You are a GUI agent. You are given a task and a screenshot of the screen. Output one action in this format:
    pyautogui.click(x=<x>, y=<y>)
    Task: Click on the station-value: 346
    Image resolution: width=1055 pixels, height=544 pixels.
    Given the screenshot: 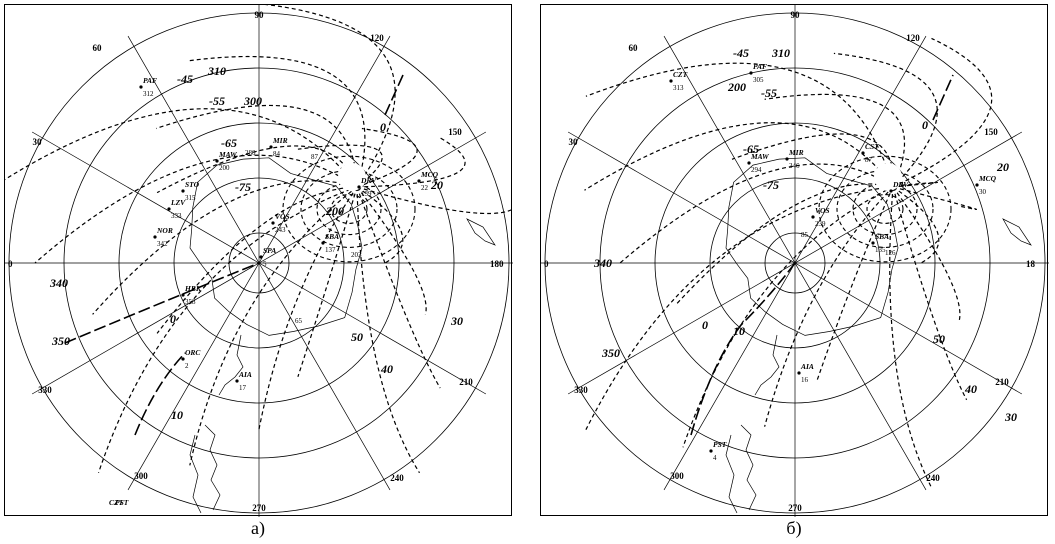 What is the action you would take?
    pyautogui.click(x=794, y=166)
    